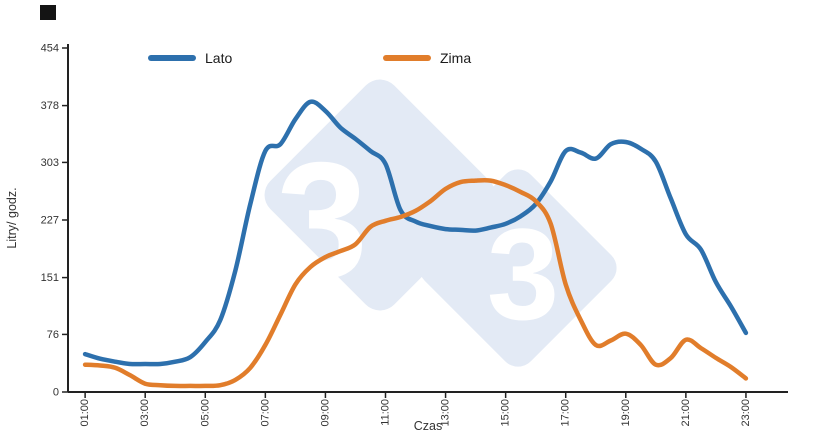  I want to click on x-tick-label: 19:00, so click(626, 413).